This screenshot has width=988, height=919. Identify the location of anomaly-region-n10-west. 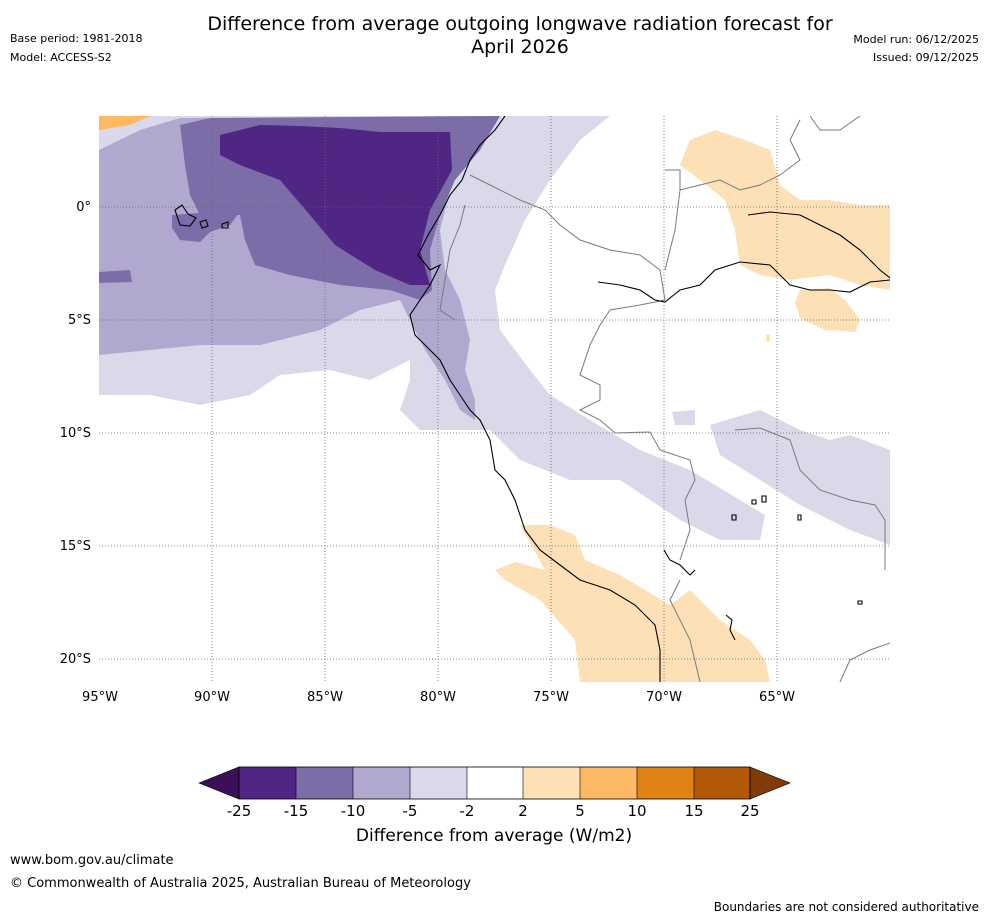
(115, 276).